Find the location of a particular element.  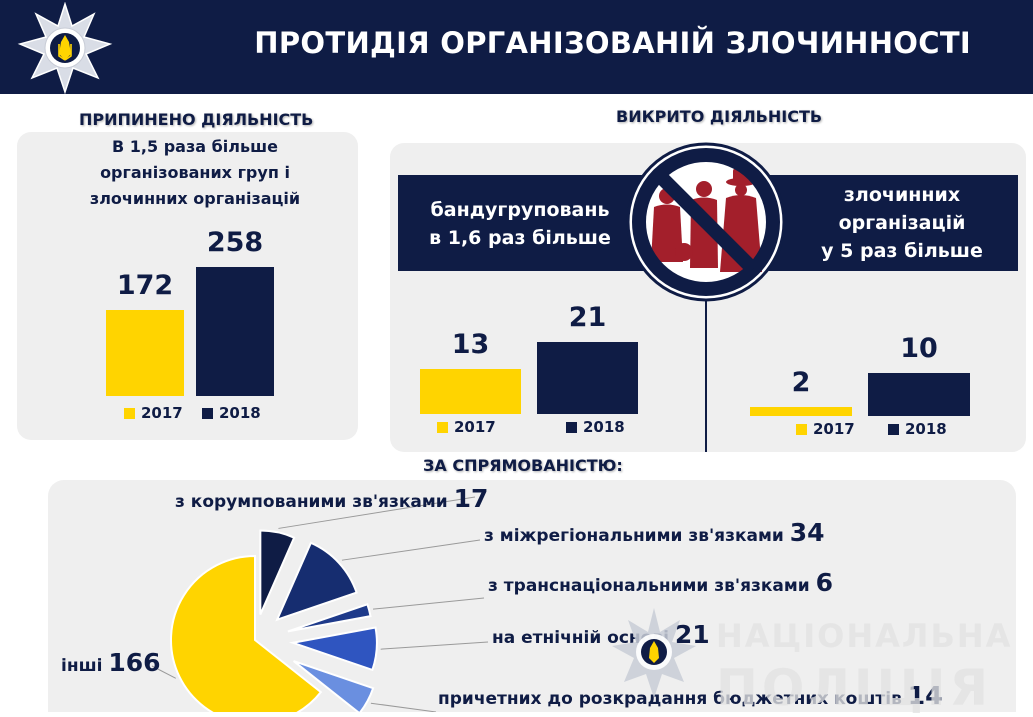

watermark-line-2: ПОЛІЦІЯ is located at coordinates (854, 688).